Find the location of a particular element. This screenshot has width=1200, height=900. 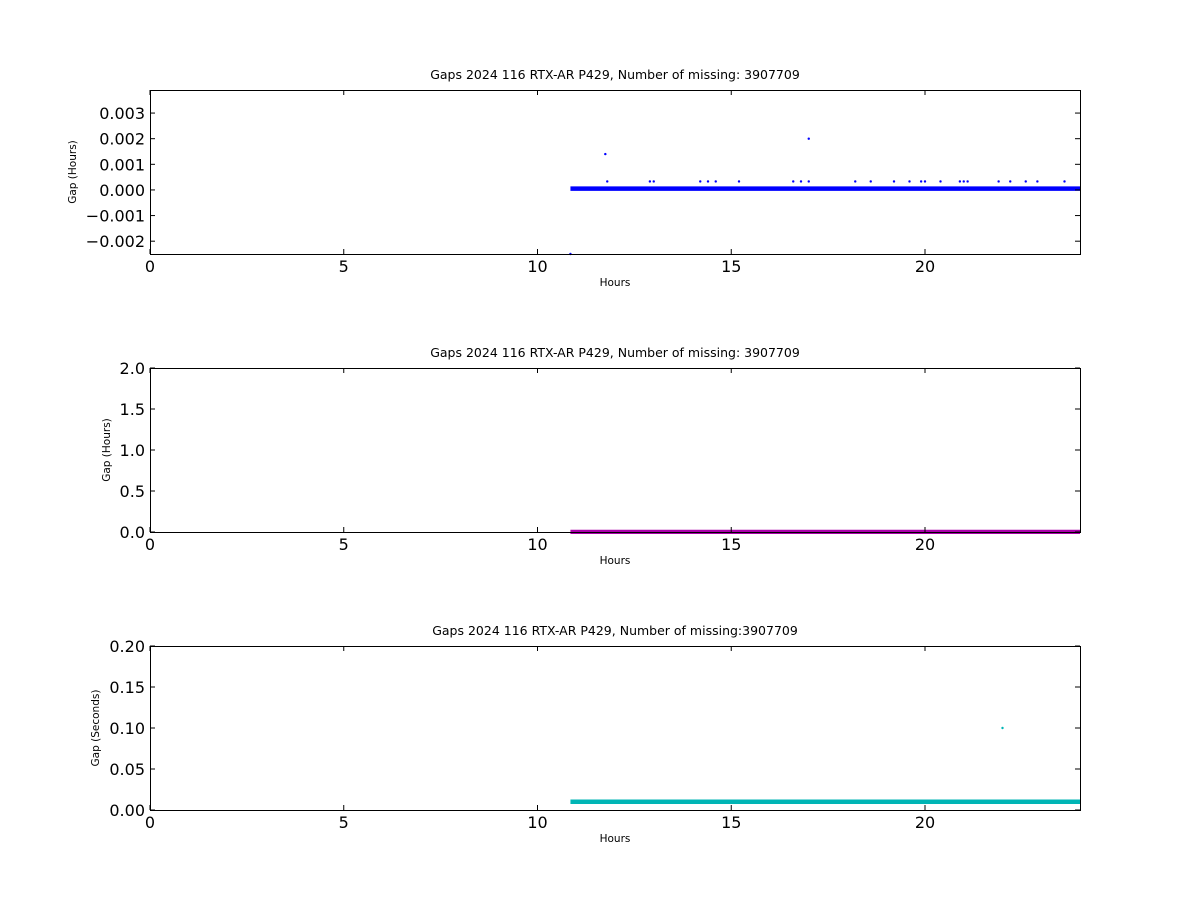

y-tick-label: 0.10 is located at coordinates (127, 728).